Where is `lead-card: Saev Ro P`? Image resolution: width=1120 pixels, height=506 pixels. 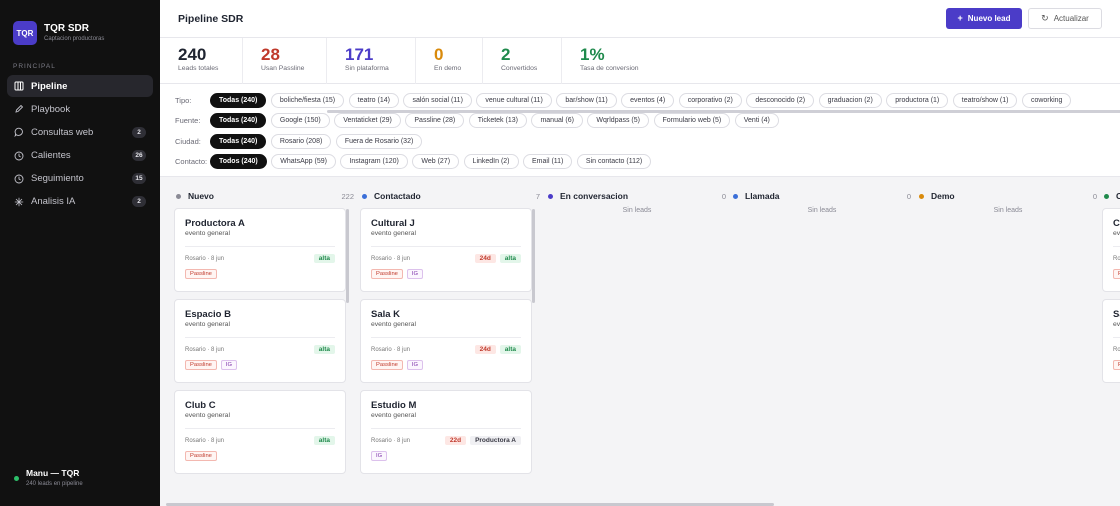
lead-card: Saev Ro P is located at coordinates (1111, 341).